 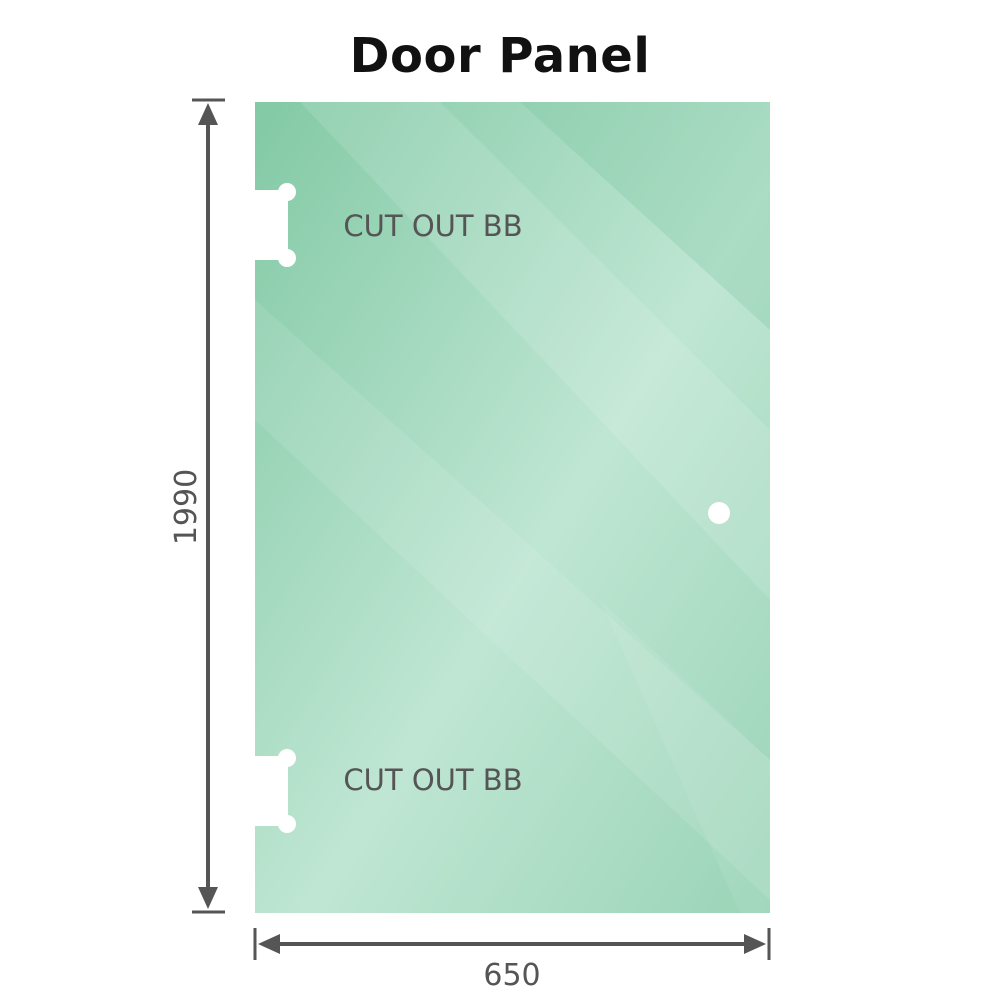 What do you see at coordinates (719, 513) in the screenshot?
I see `handle-hole` at bounding box center [719, 513].